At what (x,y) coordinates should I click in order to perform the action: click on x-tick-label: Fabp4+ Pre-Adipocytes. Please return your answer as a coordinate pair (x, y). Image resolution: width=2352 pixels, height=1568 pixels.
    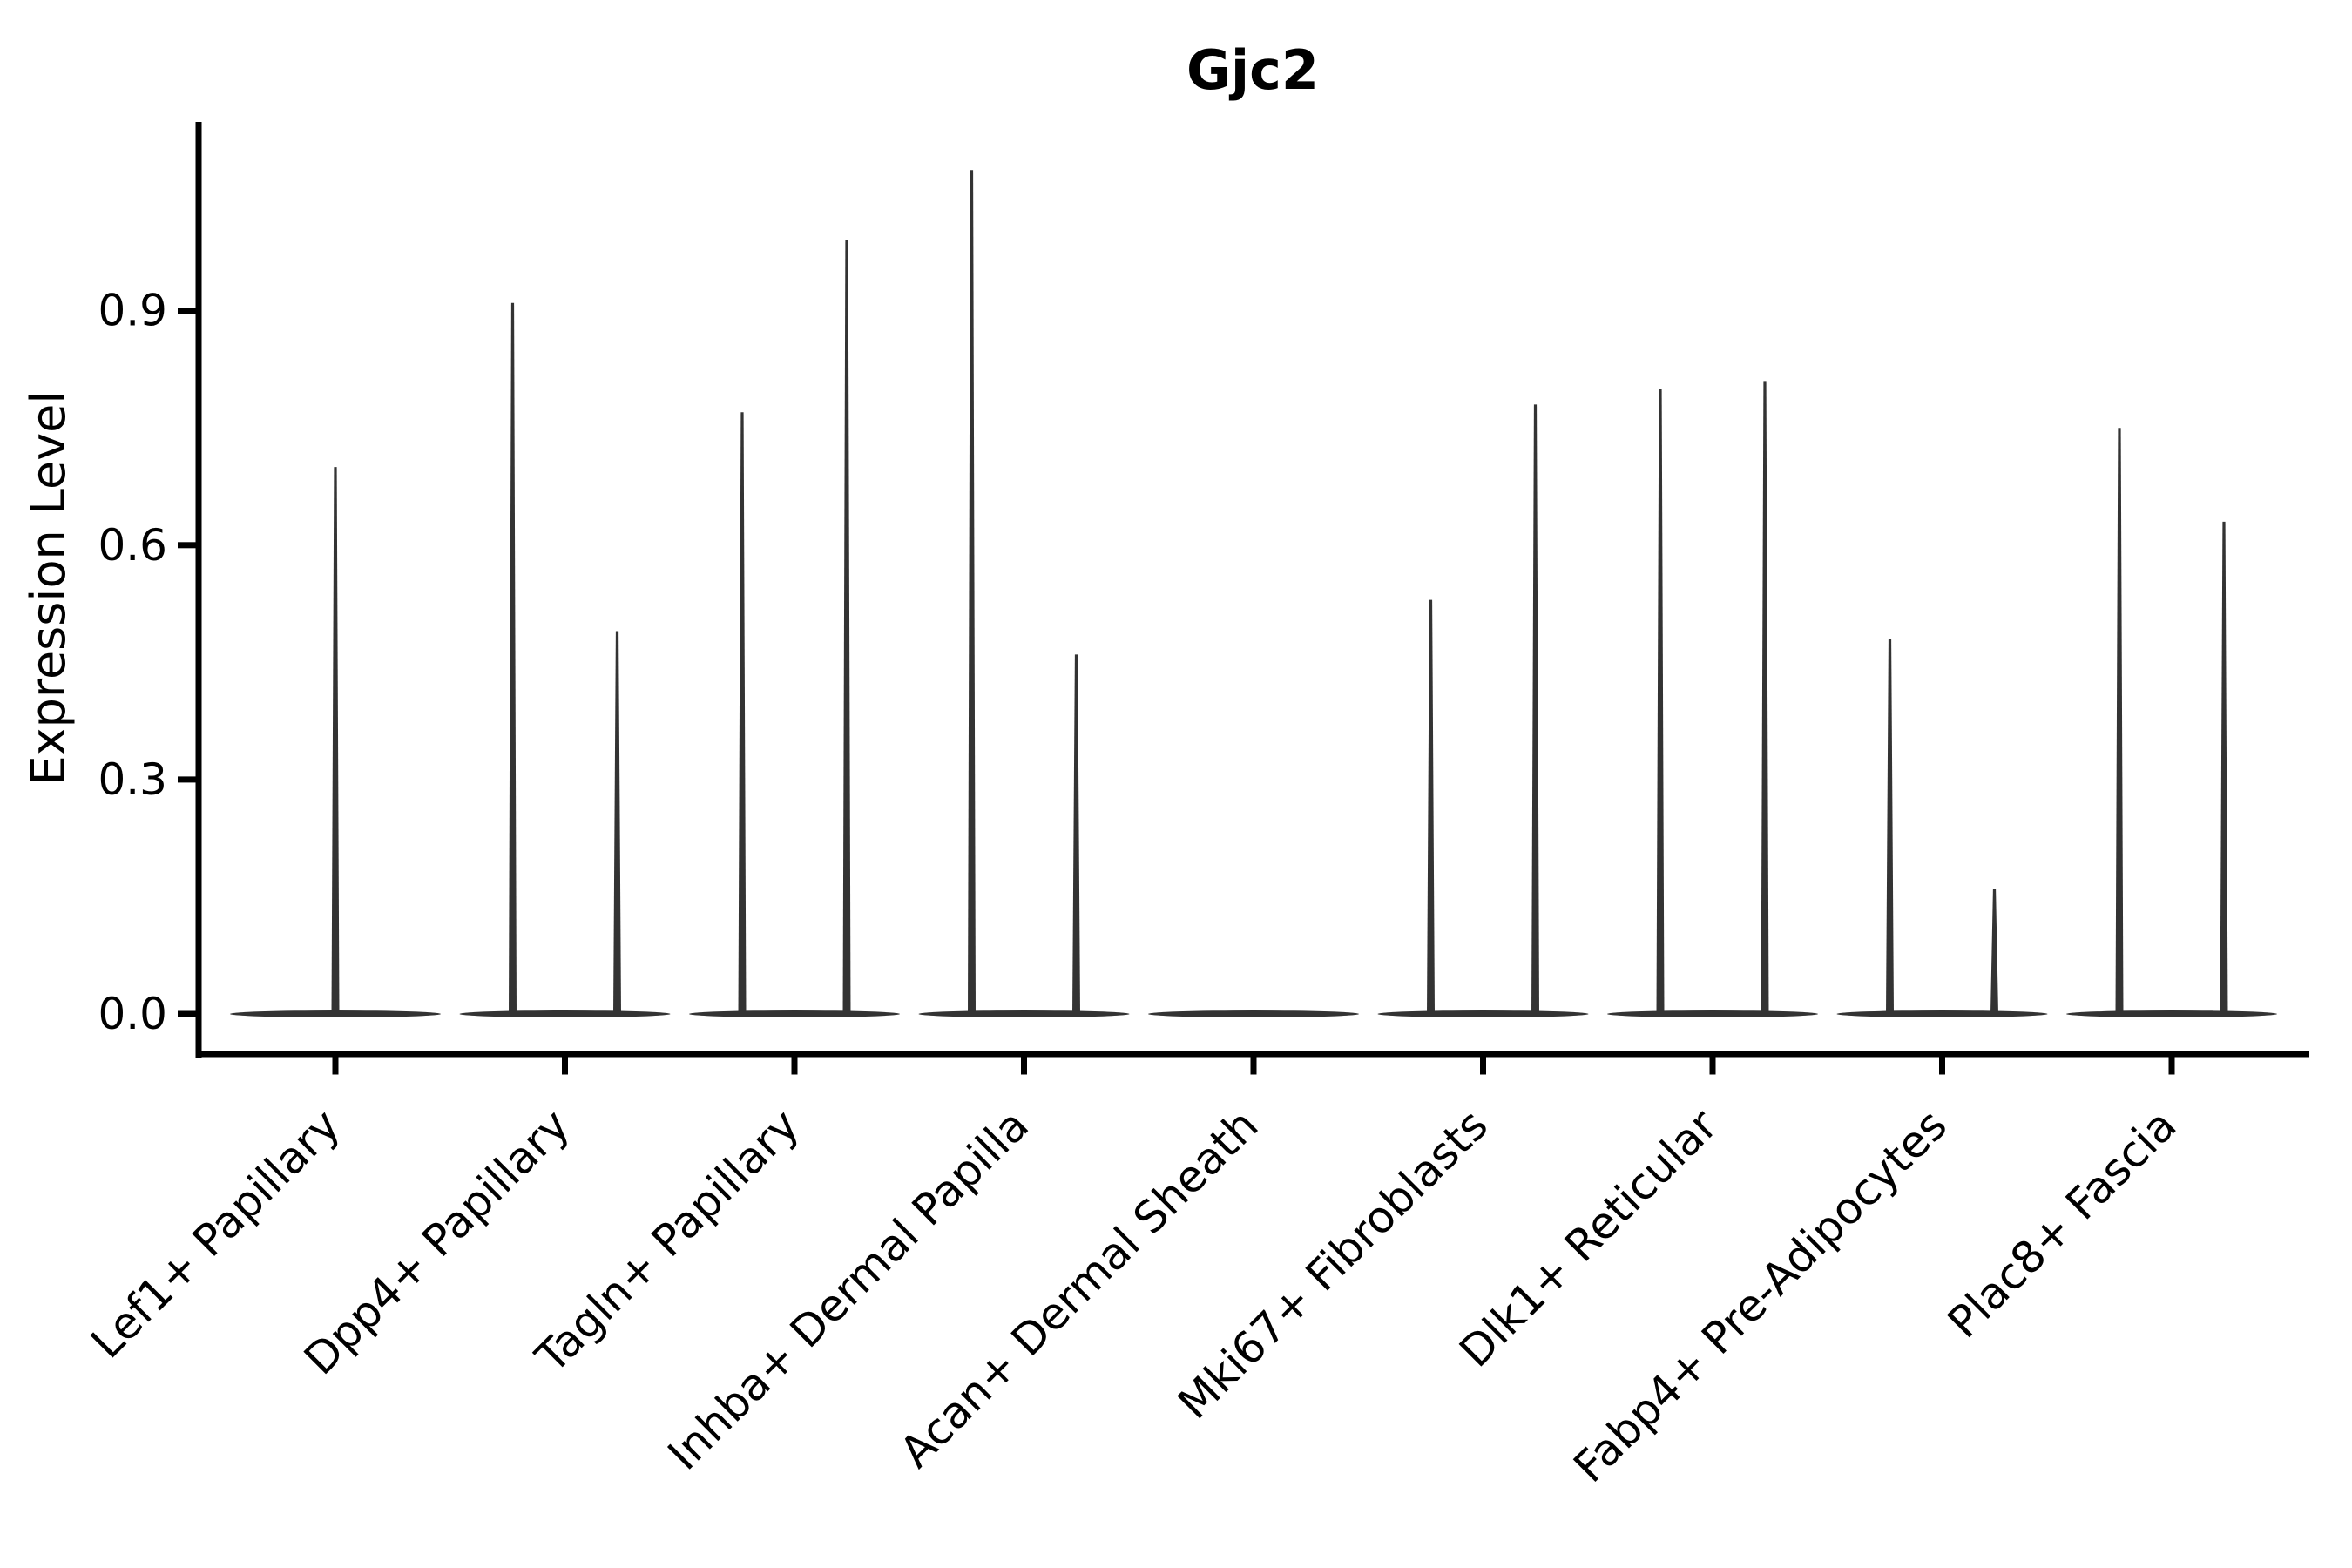
    Looking at the image, I should click on (1761, 1295).